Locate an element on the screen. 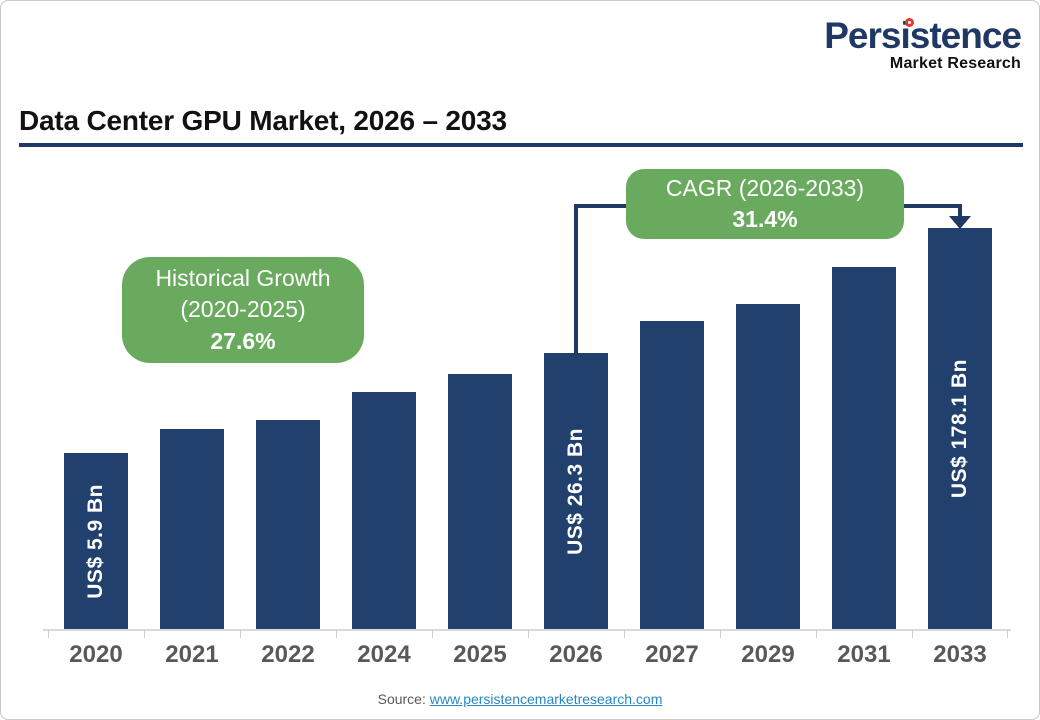  page-title: Data Center GPU Market, 2026 – 2033 is located at coordinates (263, 120).